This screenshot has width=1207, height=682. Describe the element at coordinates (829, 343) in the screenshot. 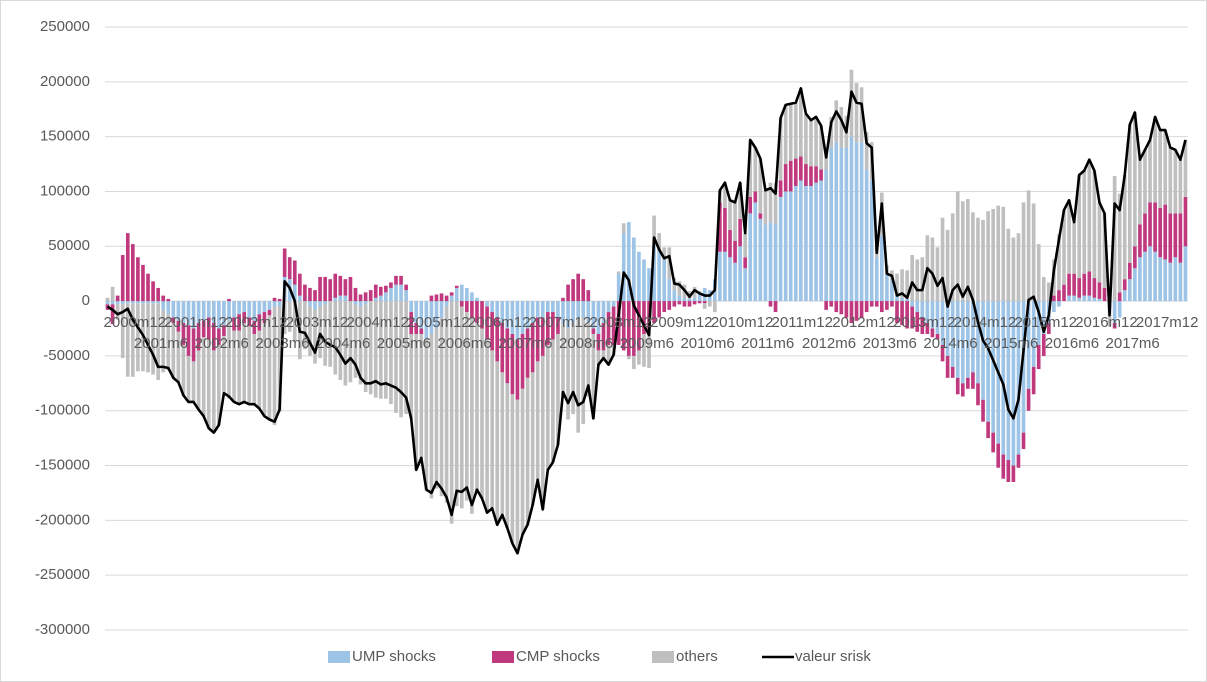

I see `x-tick-label: 2012m6` at that location.